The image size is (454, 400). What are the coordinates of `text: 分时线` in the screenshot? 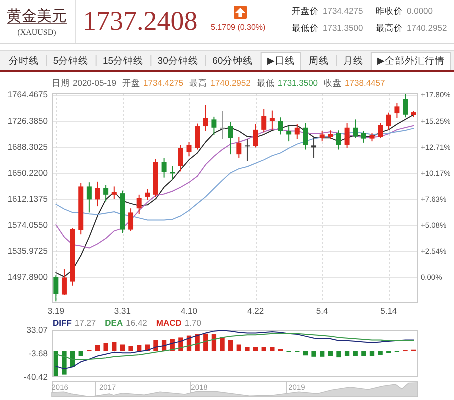 It's located at (24, 61).